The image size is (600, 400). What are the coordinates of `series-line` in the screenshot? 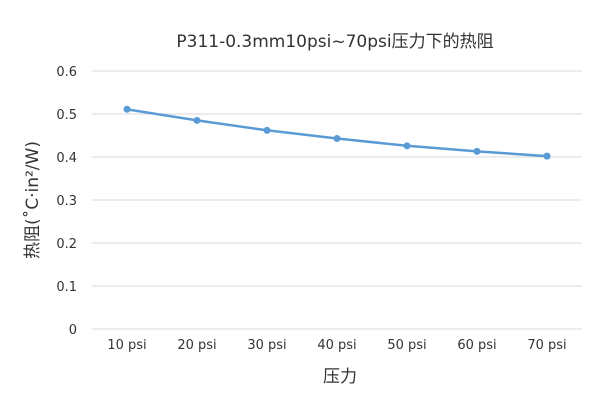 It's located at (337, 133).